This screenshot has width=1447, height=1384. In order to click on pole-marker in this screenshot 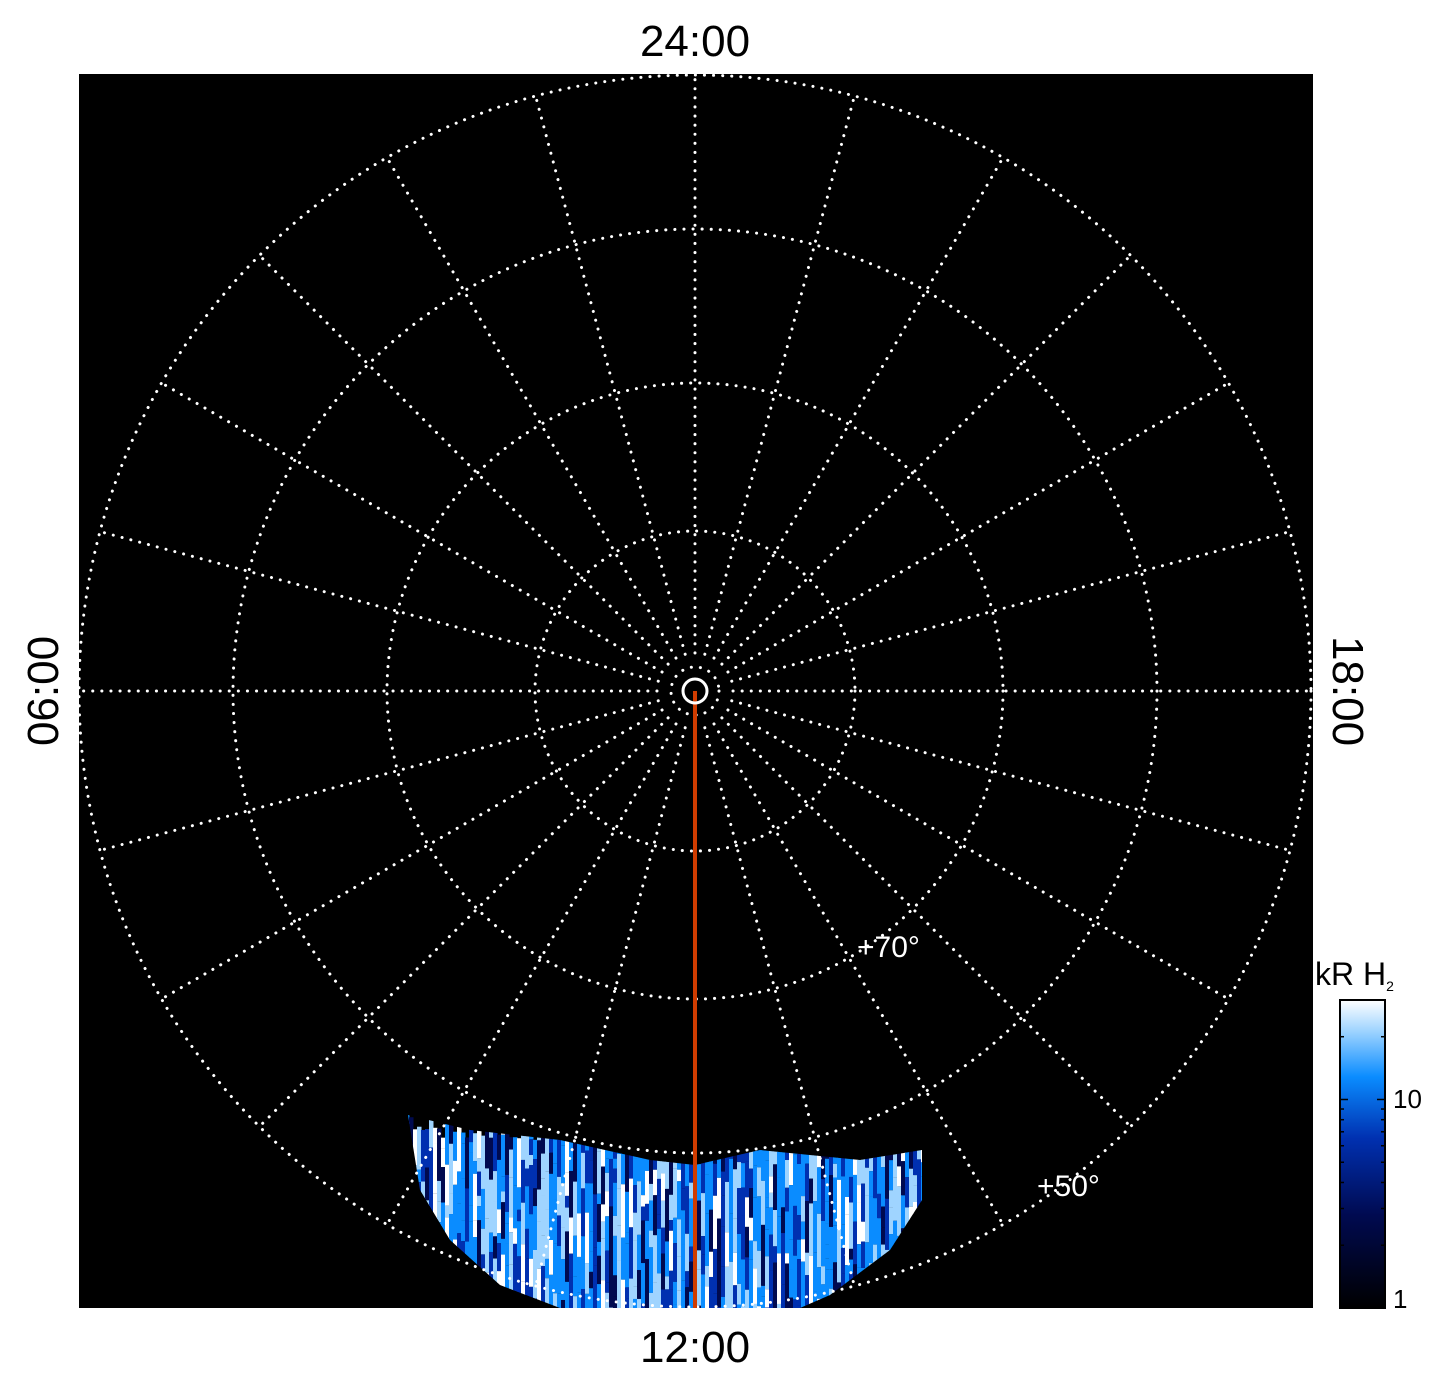, I will do `click(695, 691)`.